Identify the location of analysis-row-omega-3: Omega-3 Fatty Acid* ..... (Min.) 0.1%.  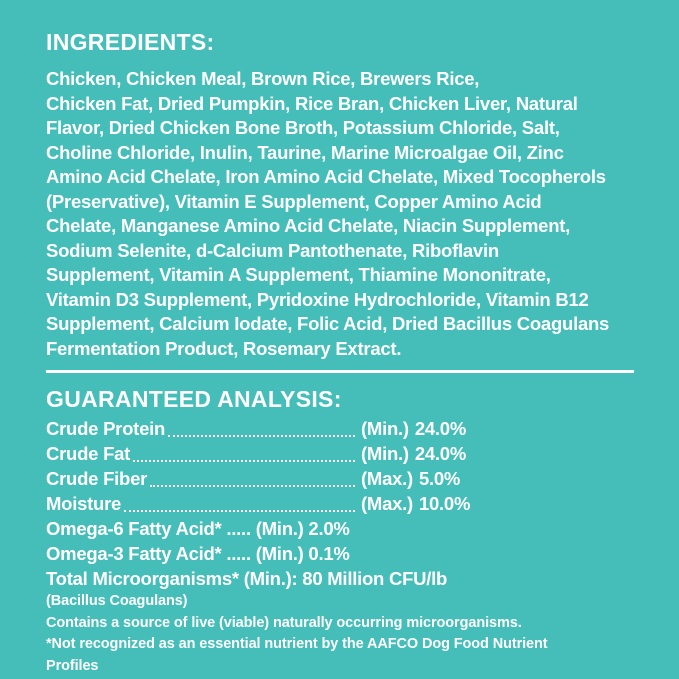
(198, 554).